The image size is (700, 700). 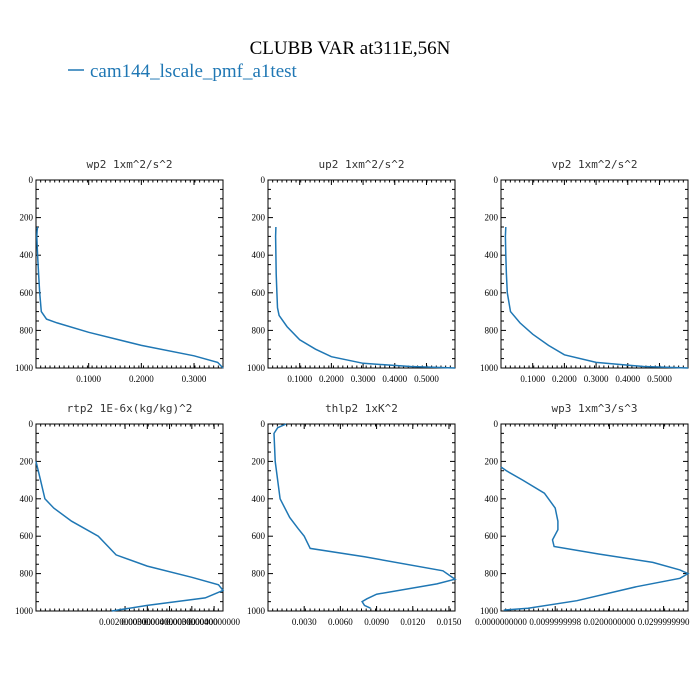 I want to click on x-tick-label: 0.0120, so click(x=412, y=622).